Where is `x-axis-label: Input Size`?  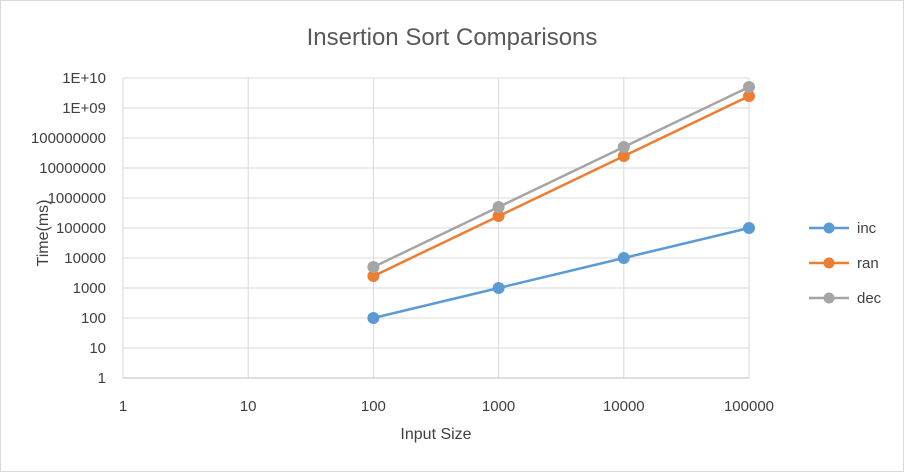 x-axis-label: Input Size is located at coordinates (435, 434).